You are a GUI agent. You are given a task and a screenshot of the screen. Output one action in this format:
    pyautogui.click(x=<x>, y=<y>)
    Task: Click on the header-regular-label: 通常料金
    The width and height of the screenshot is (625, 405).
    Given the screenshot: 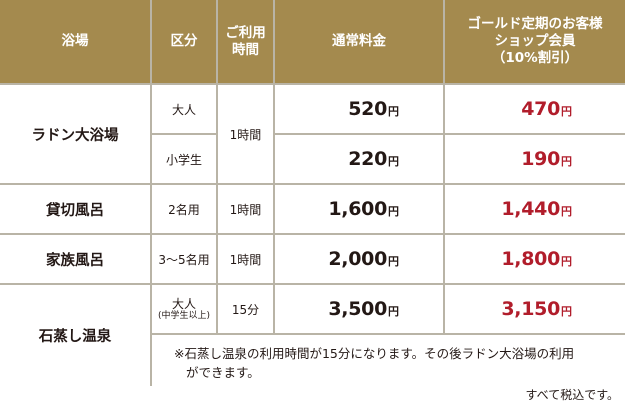 What is the action you would take?
    pyautogui.click(x=359, y=41)
    